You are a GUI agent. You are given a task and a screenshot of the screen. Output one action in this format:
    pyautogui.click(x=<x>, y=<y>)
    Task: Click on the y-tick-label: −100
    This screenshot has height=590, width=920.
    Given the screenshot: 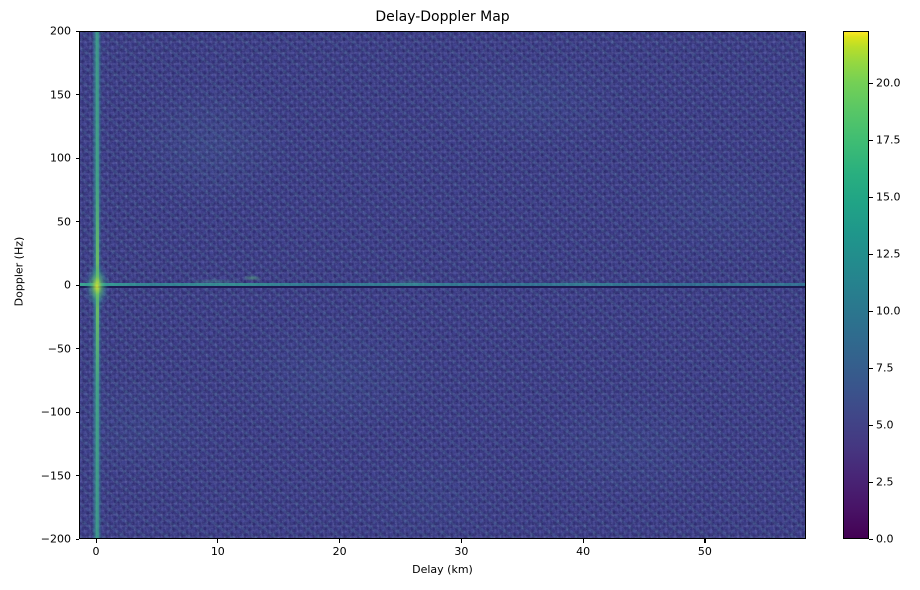 What is the action you would take?
    pyautogui.click(x=55, y=412)
    